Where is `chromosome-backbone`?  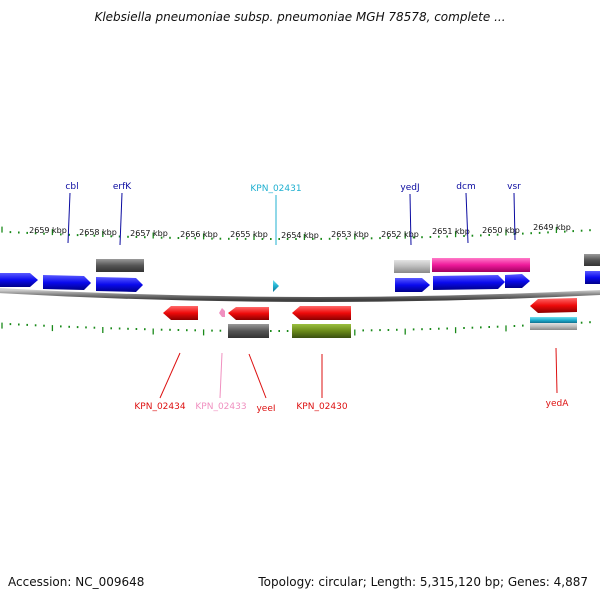
chromosome-backbone is located at coordinates (300, 295).